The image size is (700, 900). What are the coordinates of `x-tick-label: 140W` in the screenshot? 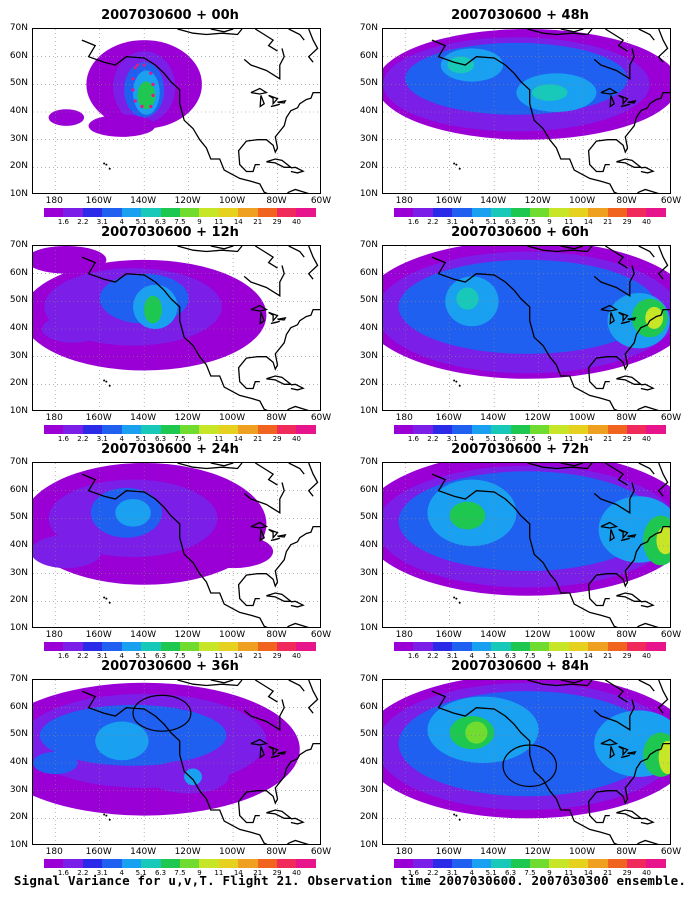 It's located at (143, 418).